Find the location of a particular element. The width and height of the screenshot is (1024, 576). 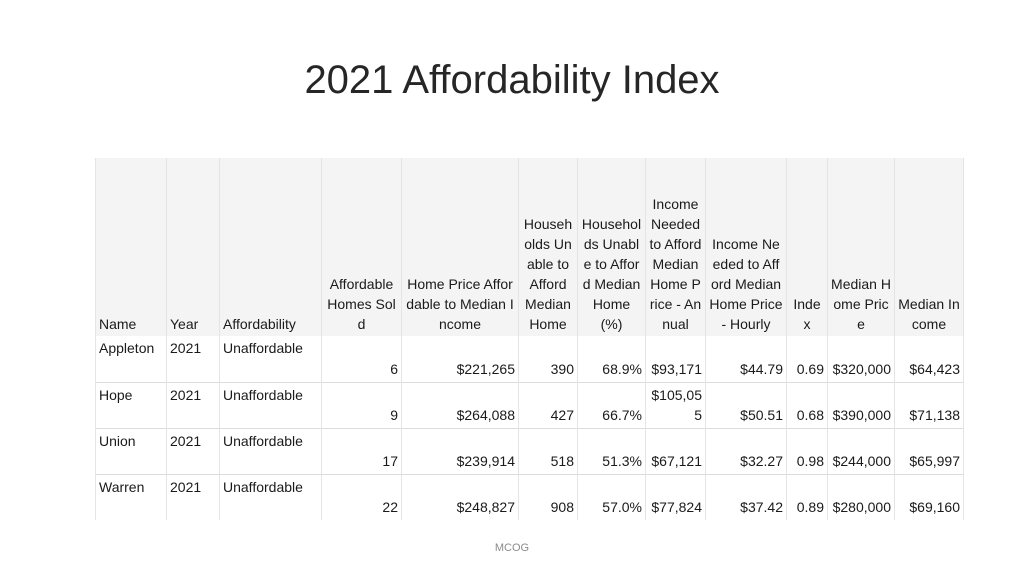

cell-home-price-affordable: $248,827 is located at coordinates (460, 496).